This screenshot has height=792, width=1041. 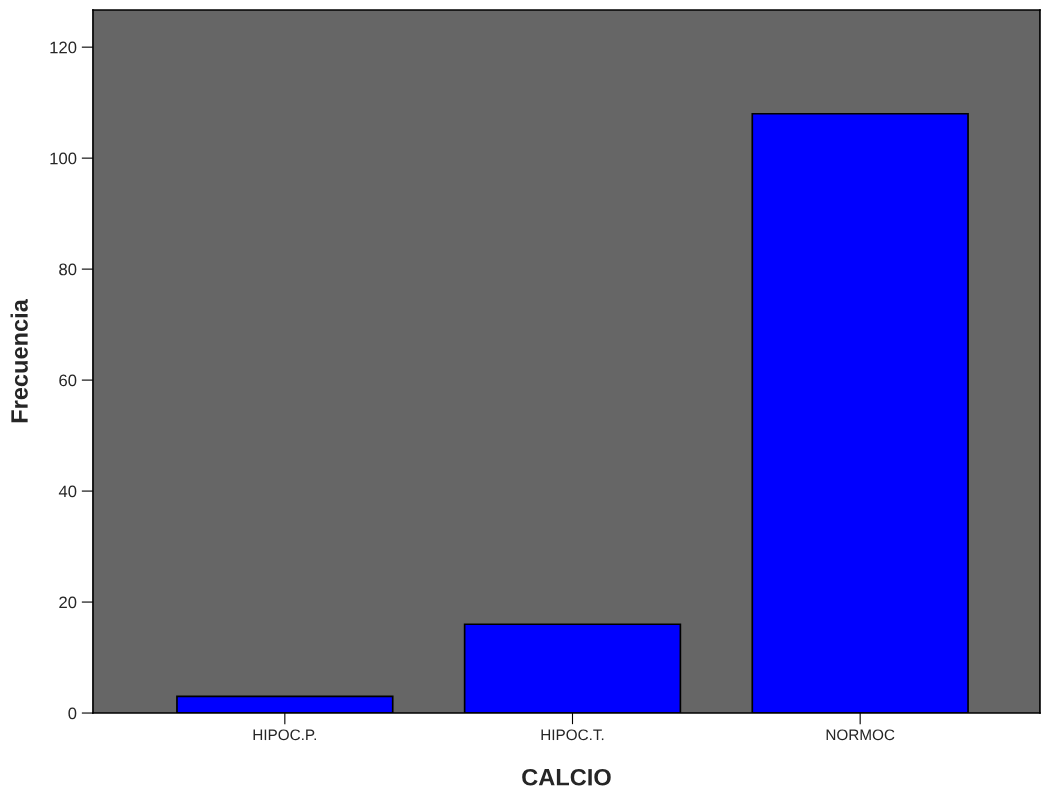 What do you see at coordinates (67, 491) in the screenshot?
I see `y-tick-label: 40` at bounding box center [67, 491].